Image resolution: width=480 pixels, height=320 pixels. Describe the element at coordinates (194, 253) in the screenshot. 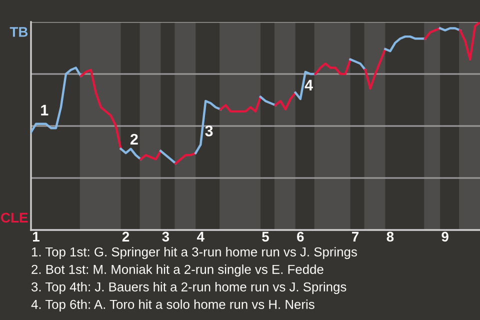

I see `text: 1. Top 1st: G. Springer hit a 3-run home run vs J. Springs` at that location.